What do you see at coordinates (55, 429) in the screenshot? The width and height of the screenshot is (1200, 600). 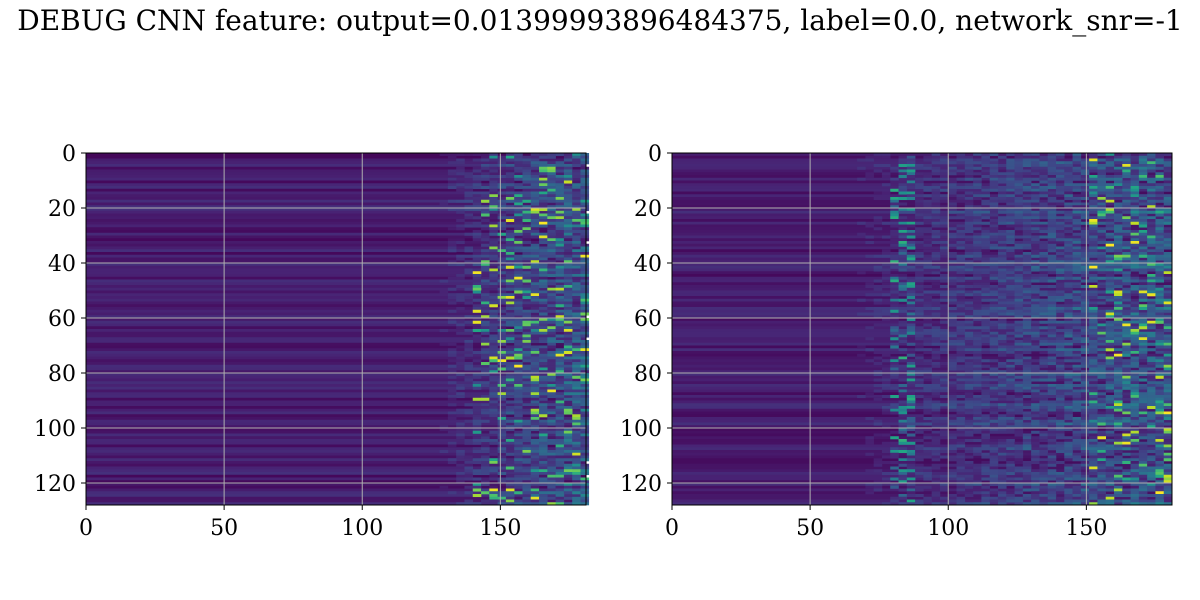 I see `y-tick-label: 100` at bounding box center [55, 429].